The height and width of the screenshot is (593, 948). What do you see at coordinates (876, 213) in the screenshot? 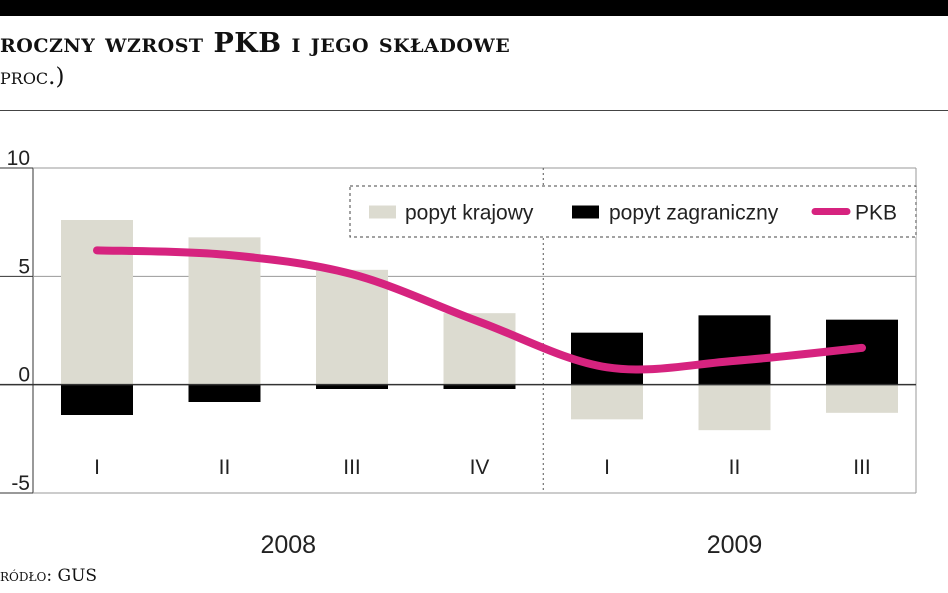
I see `legend-item-pkb-label: PKB` at bounding box center [876, 213].